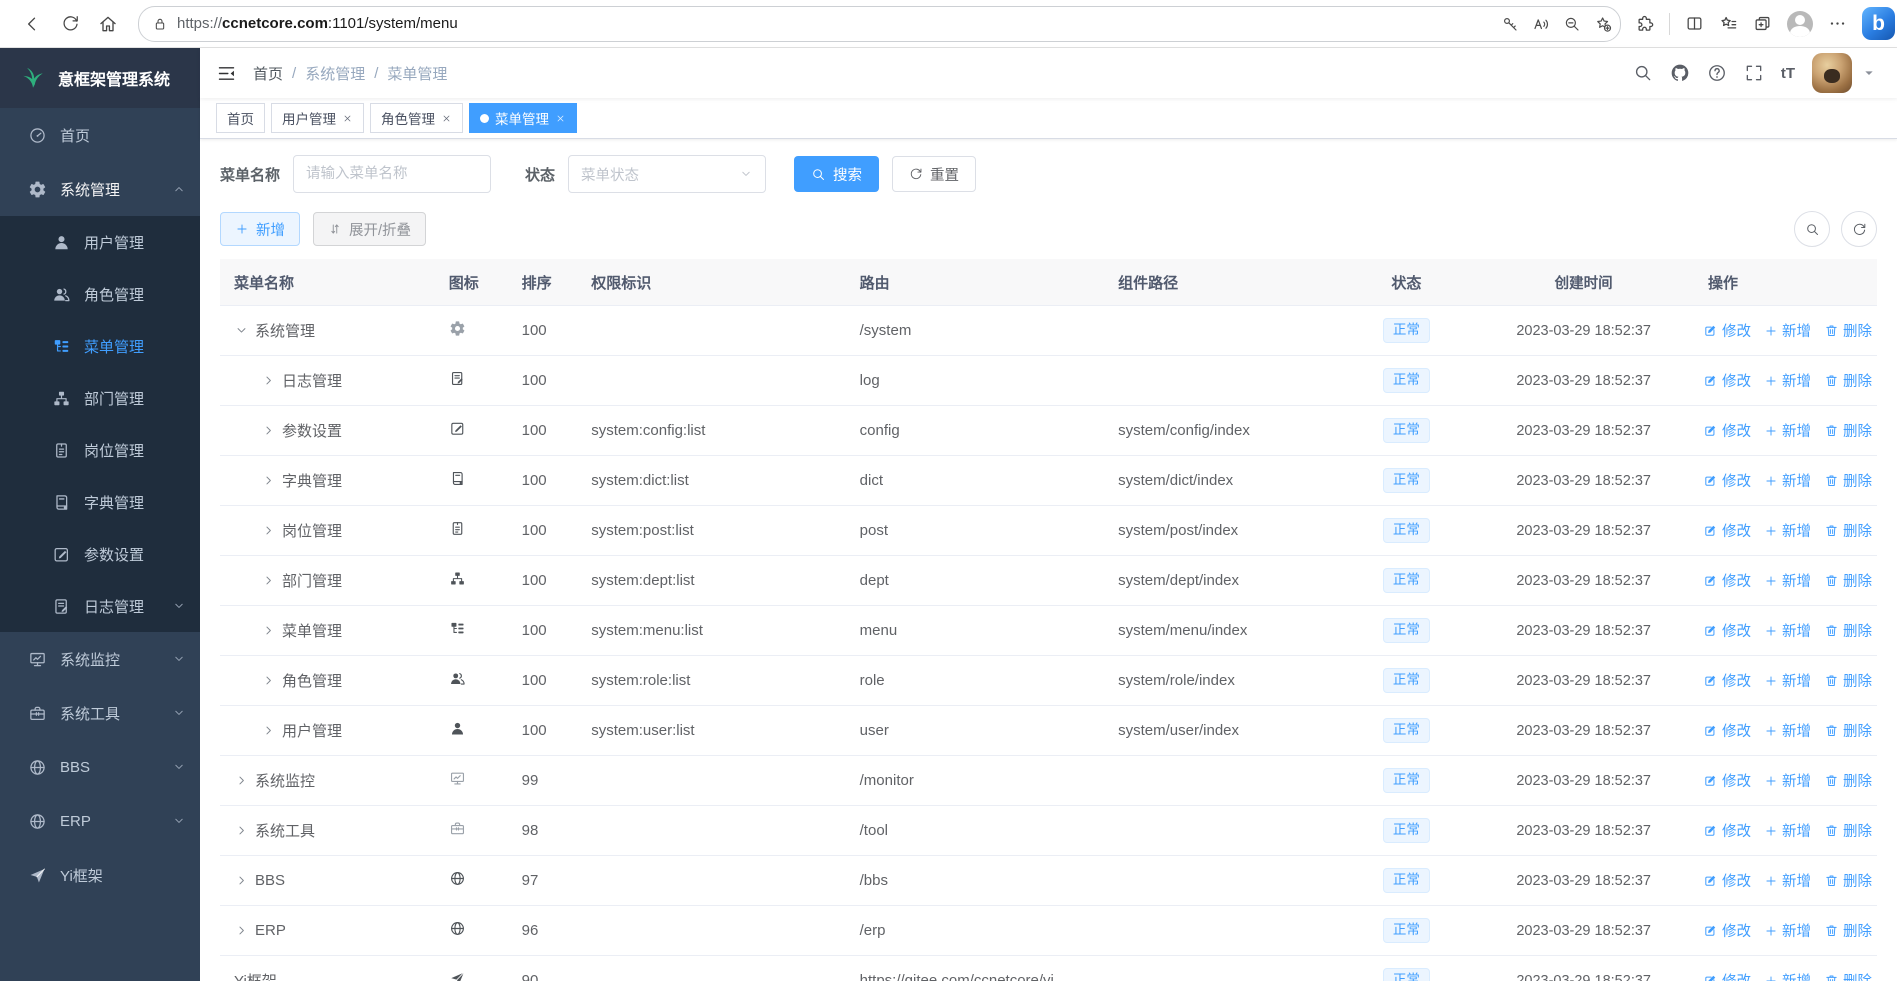 This screenshot has height=981, width=1897. Describe the element at coordinates (1762, 23) in the screenshot. I see `collections-icon` at that location.